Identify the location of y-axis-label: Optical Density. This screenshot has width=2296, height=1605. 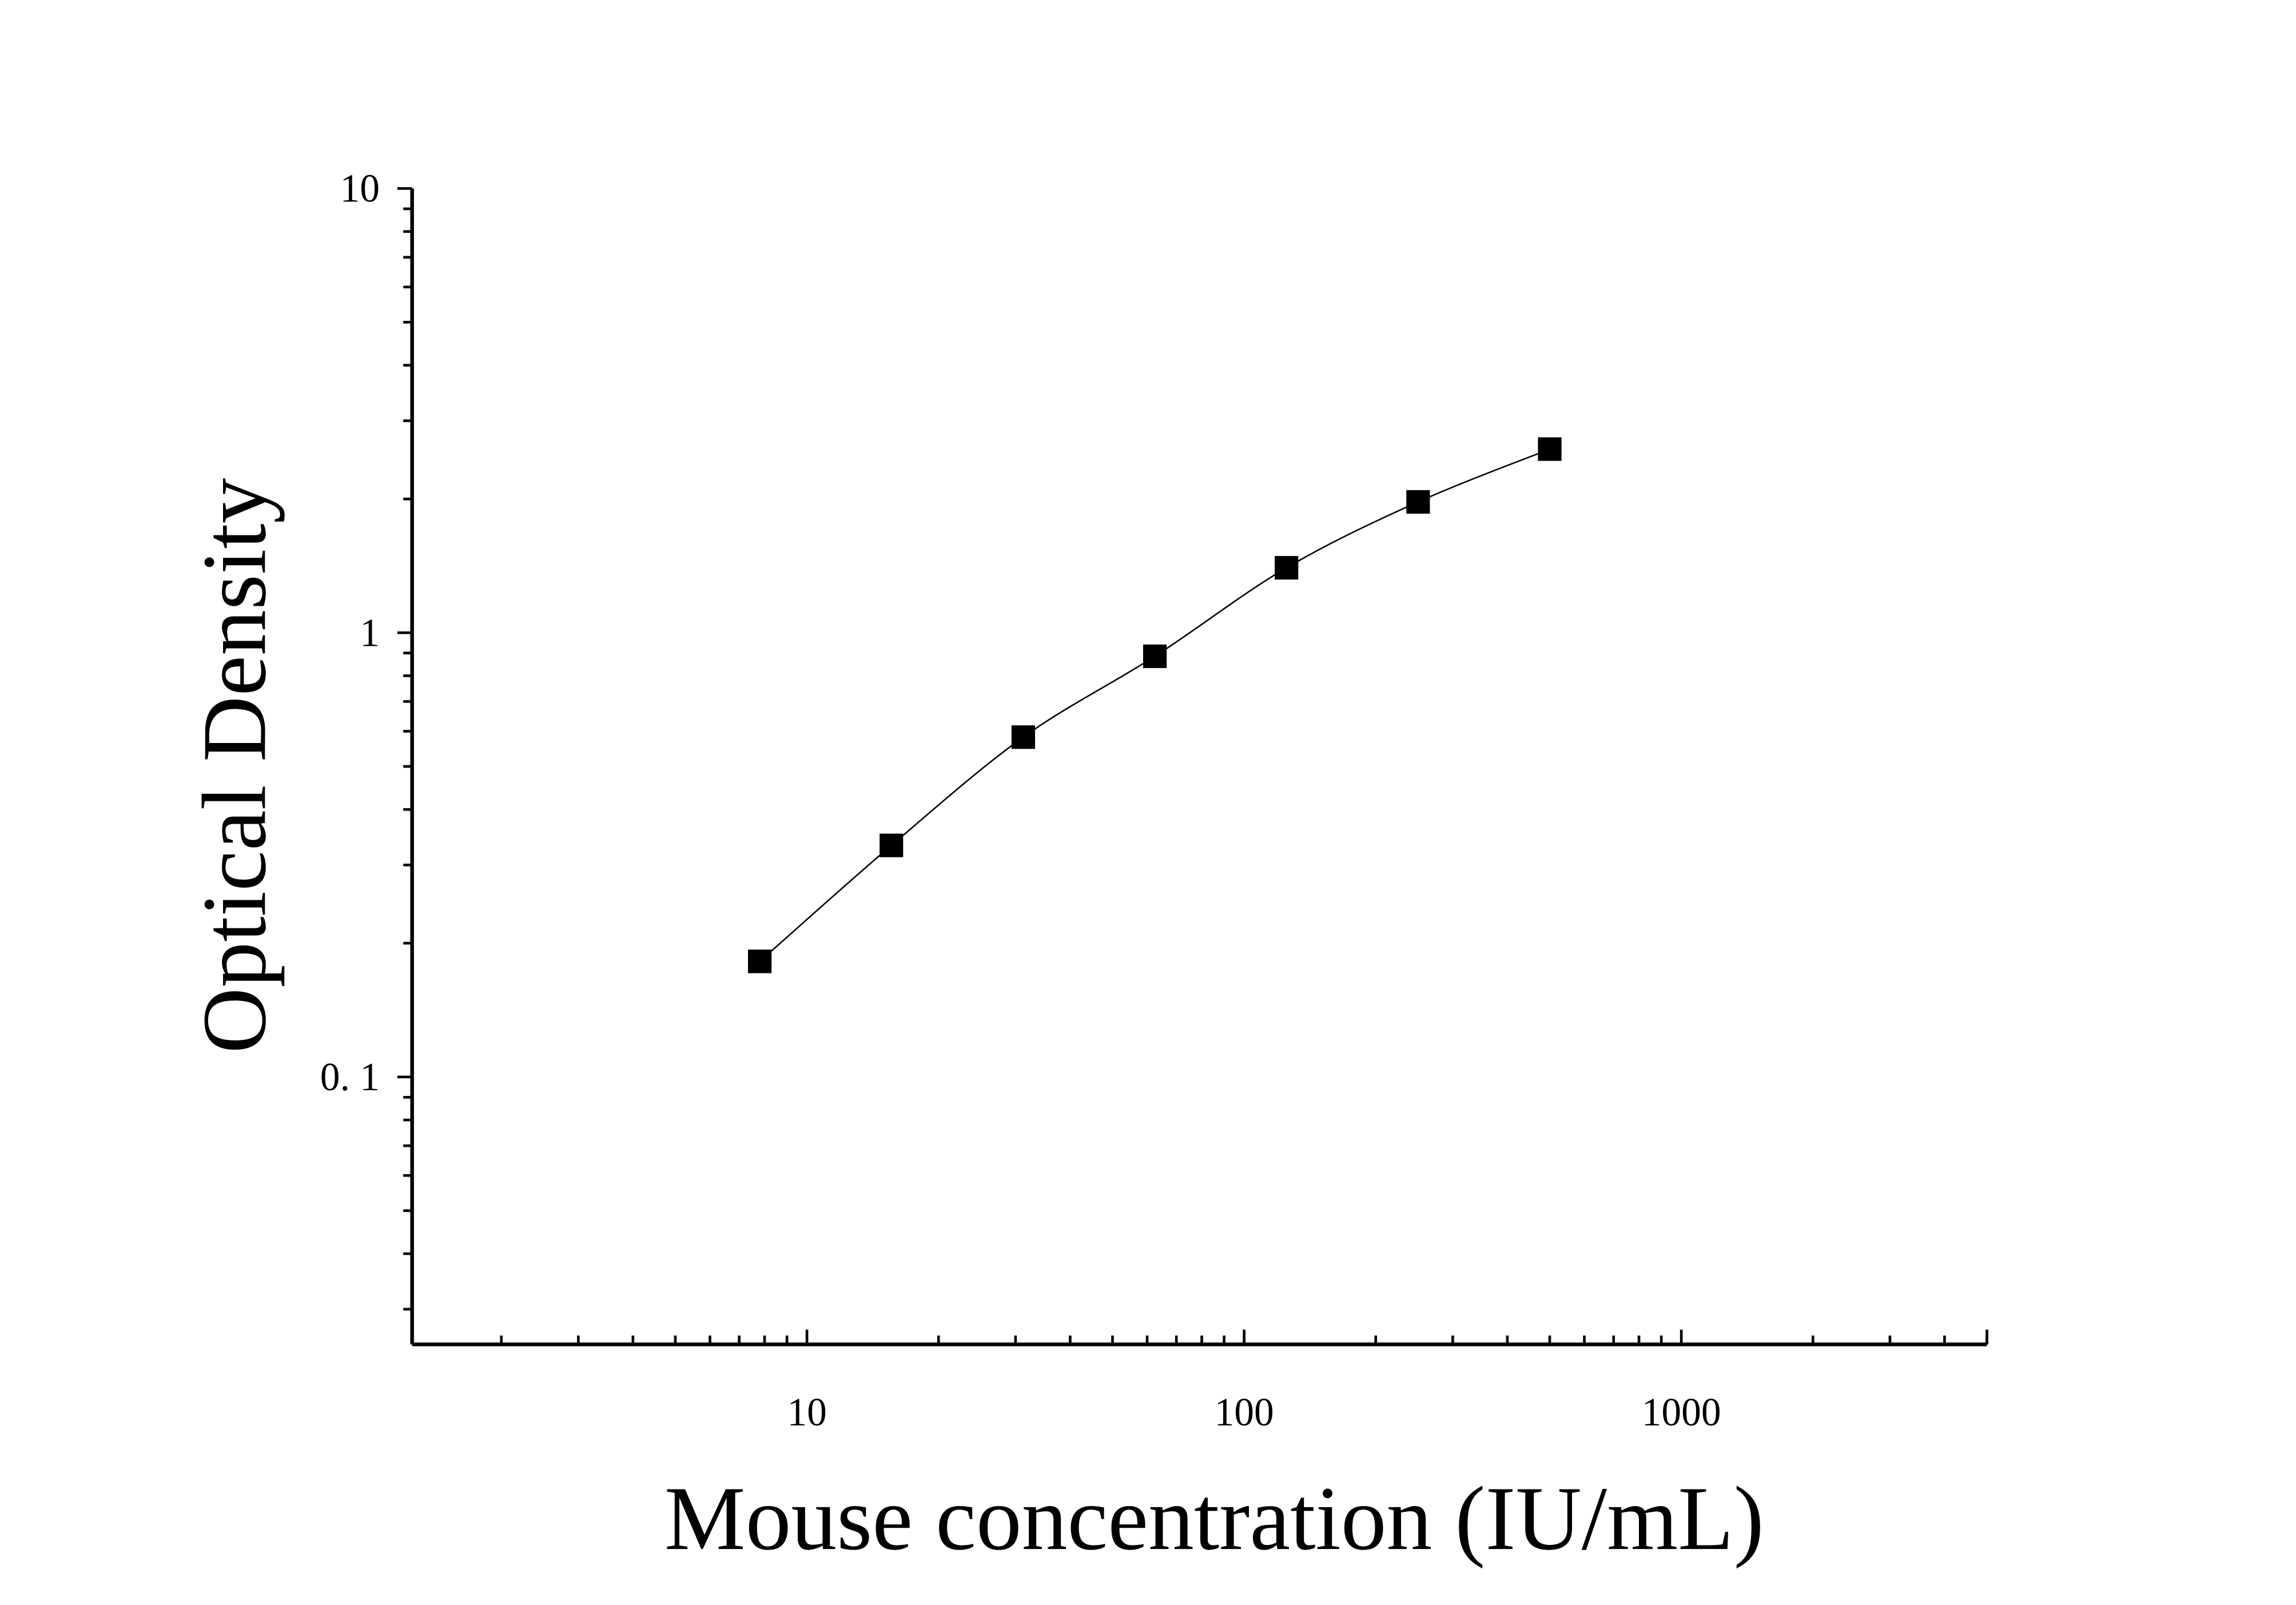
(235, 765).